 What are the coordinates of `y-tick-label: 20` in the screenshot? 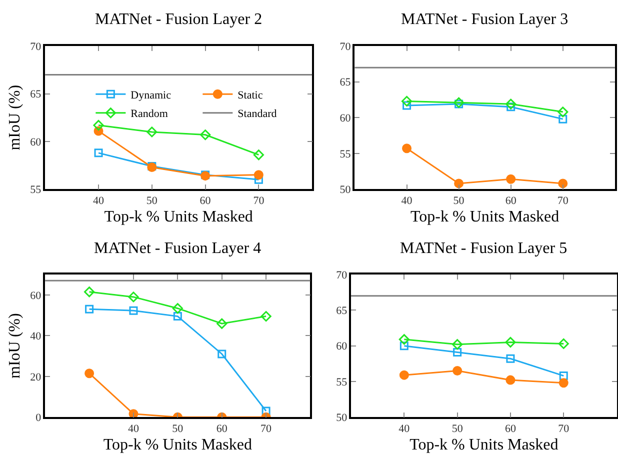 It's located at (36, 377).